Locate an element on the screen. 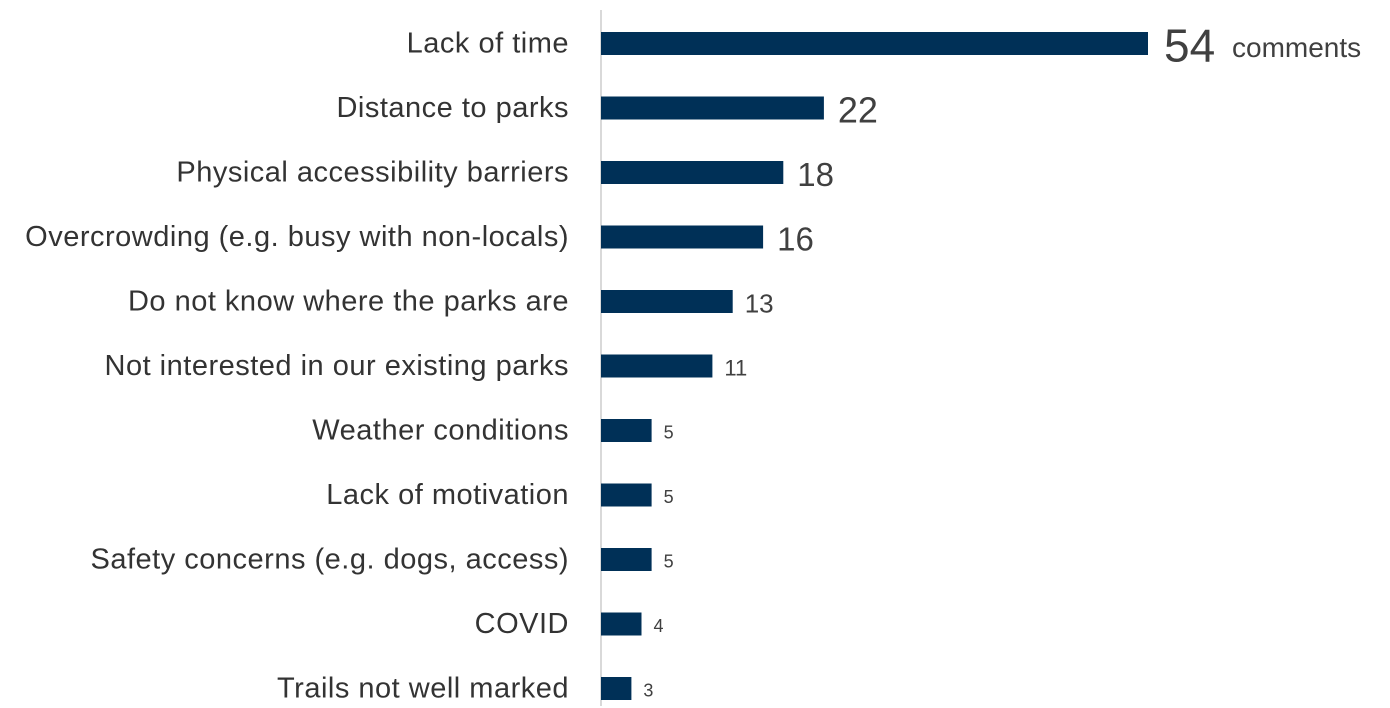 The width and height of the screenshot is (1390, 708). category-label-6: Weather conditions is located at coordinates (440, 431).